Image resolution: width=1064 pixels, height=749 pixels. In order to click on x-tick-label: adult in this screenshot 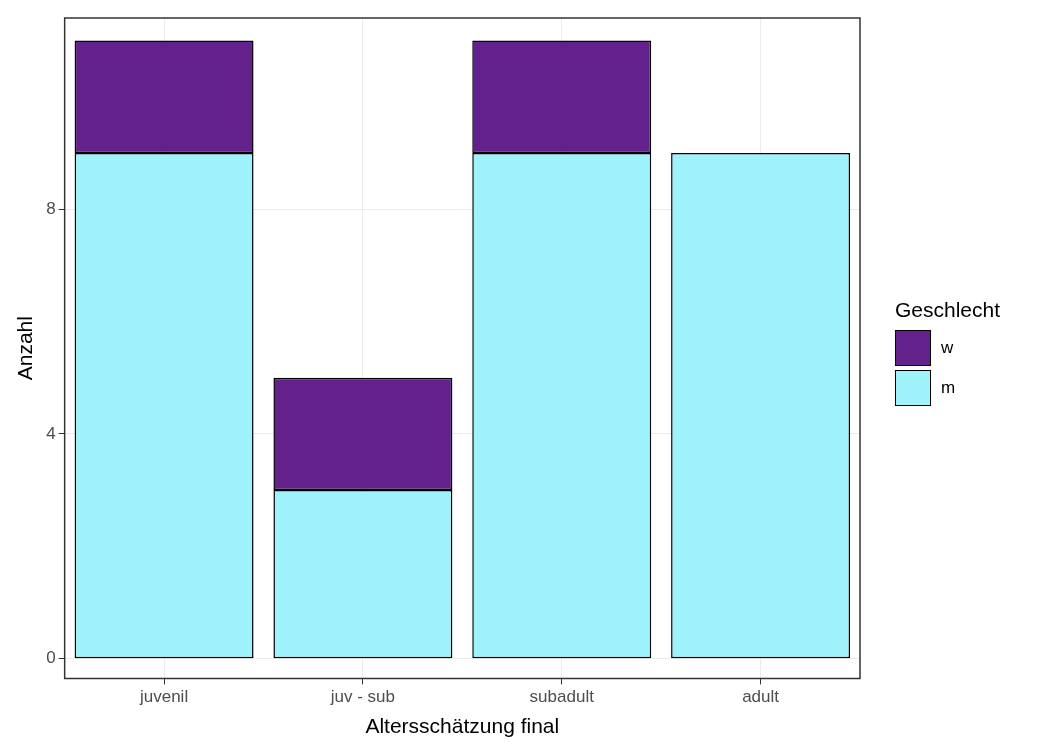, I will do `click(761, 697)`.